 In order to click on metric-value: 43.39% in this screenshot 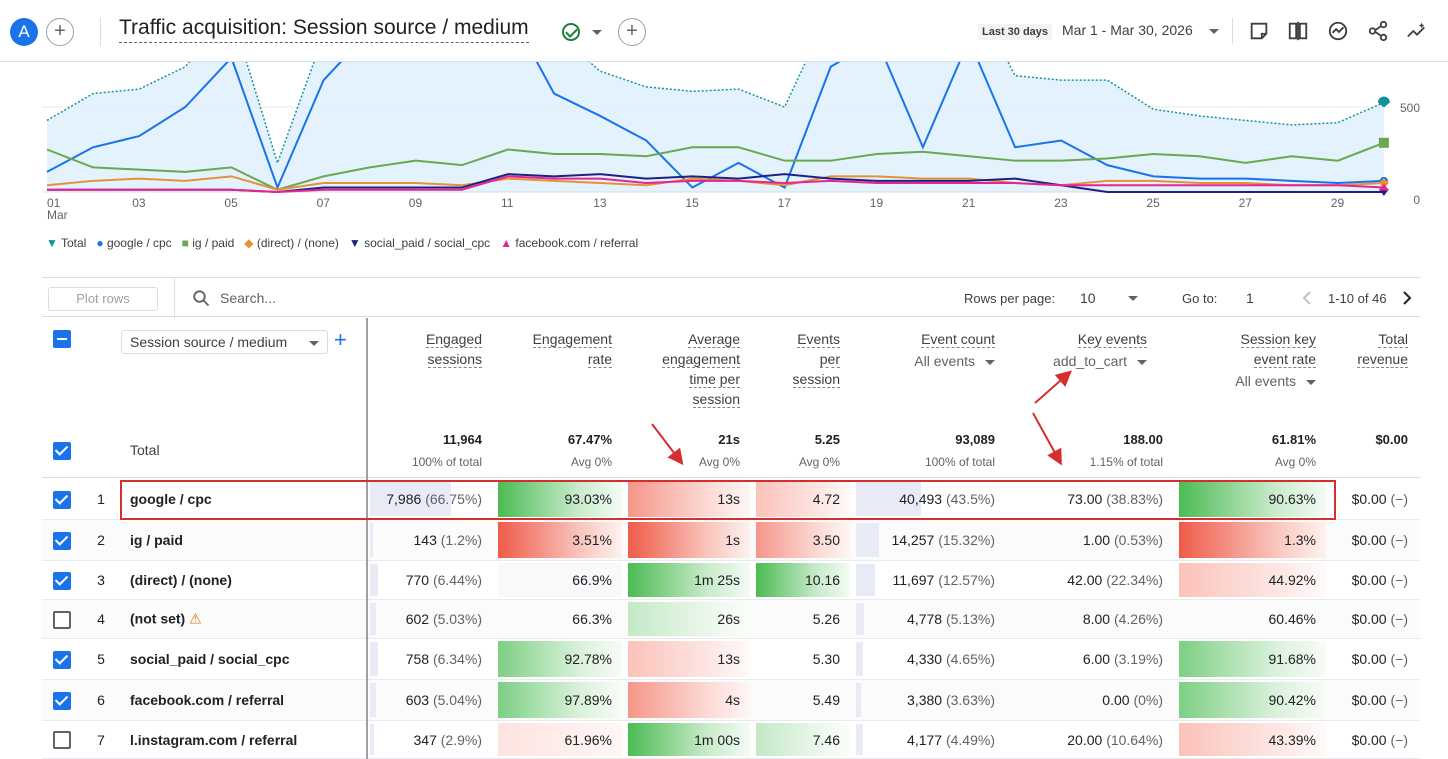, I will do `click(1292, 739)`.